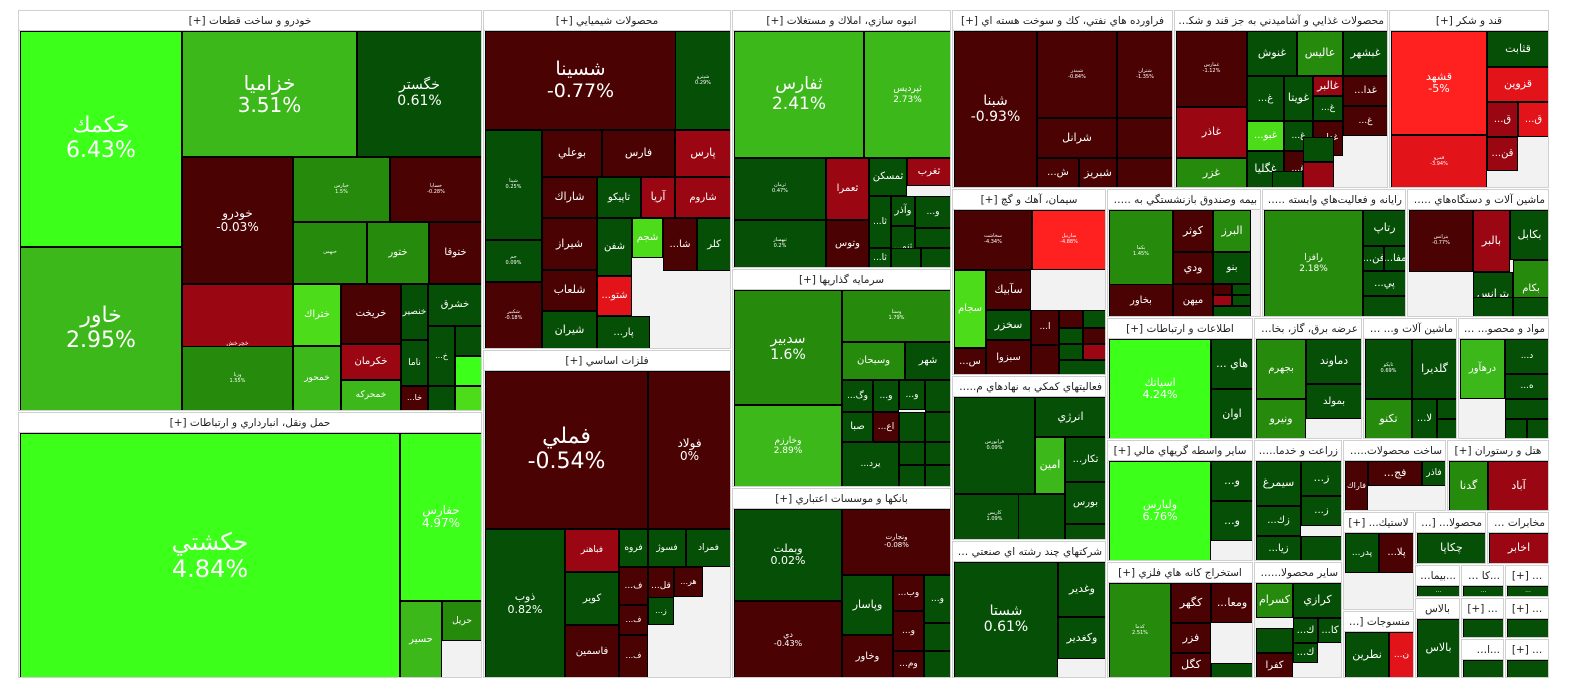  I want to click on stock-tile: سخزر, so click(1008, 325).